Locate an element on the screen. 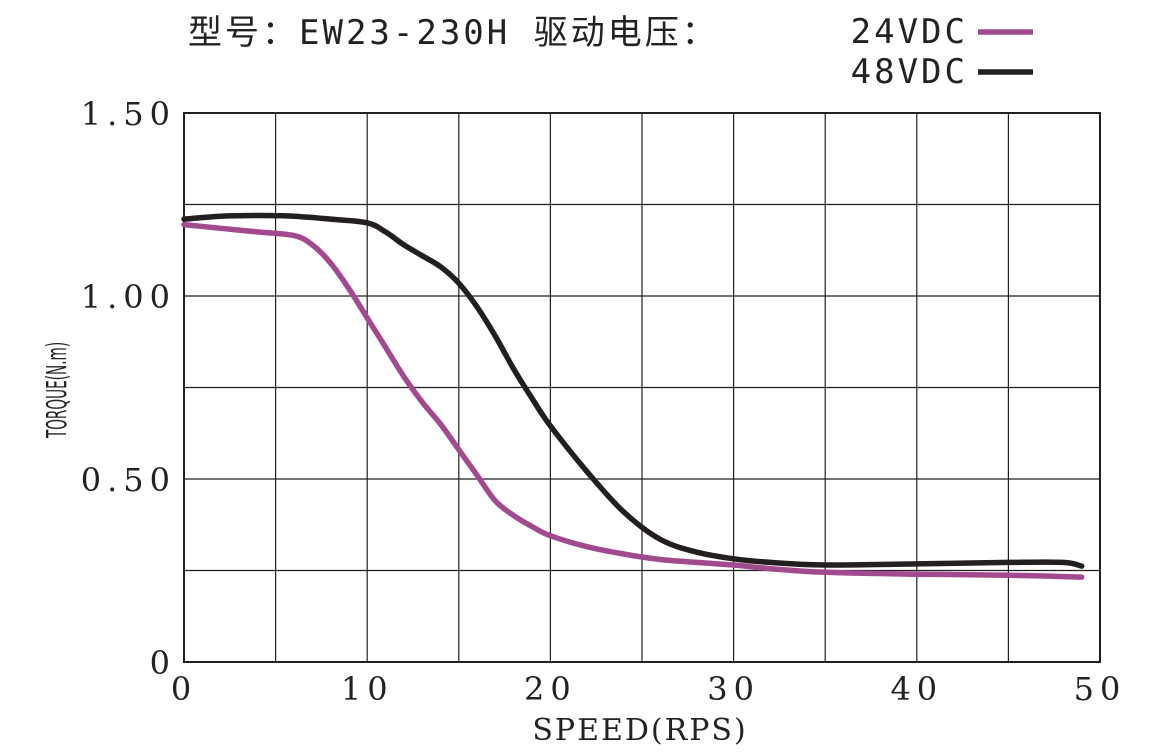 This screenshot has width=1157, height=755. x-tick-label: 50 is located at coordinates (1100, 689).